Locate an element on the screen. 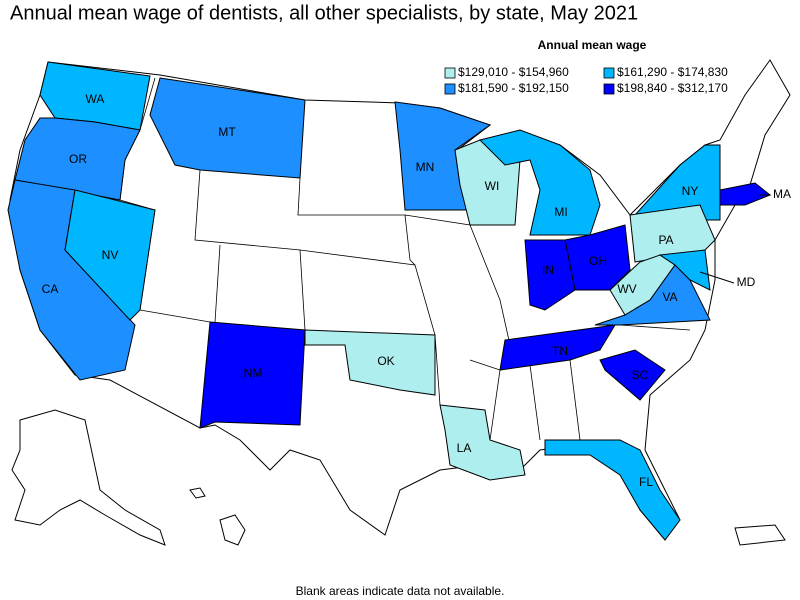  state-label: TN is located at coordinates (560, 351).